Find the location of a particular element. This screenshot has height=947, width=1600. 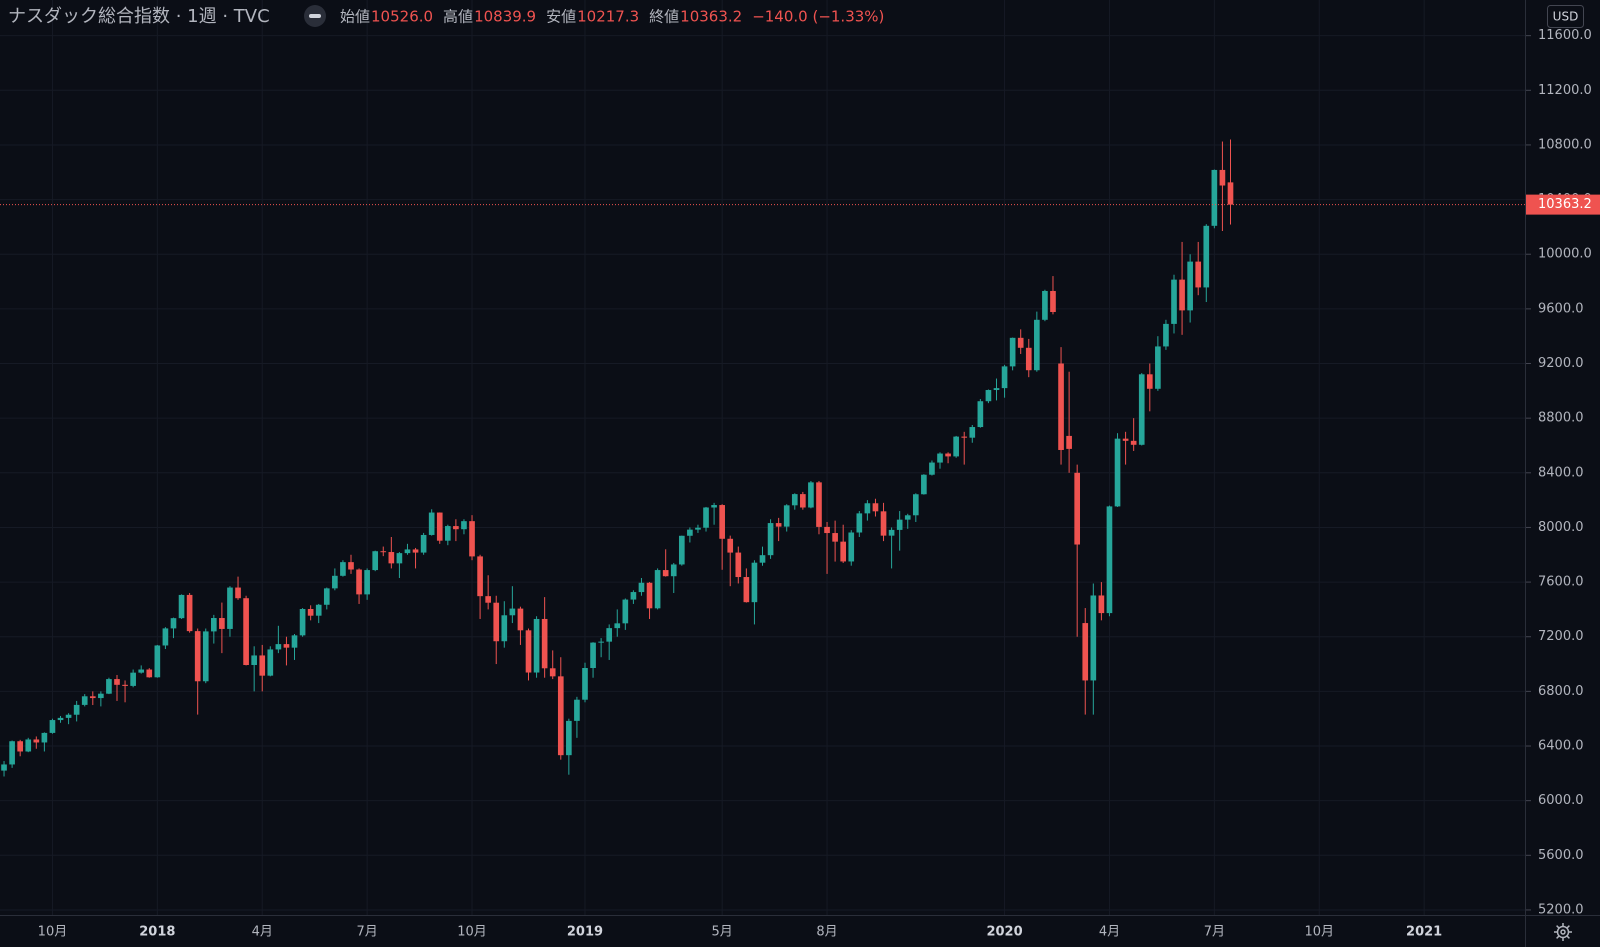

y-tick-label: 8800.0 is located at coordinates (1561, 418).